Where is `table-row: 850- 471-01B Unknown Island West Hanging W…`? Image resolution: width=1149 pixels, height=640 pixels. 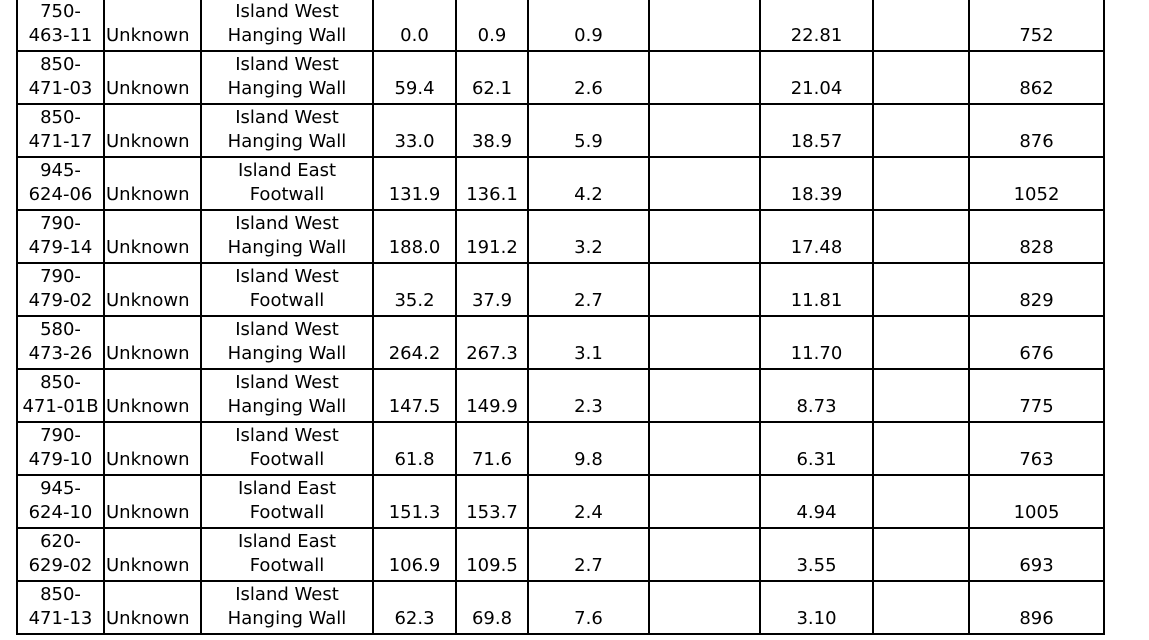
table-row: 850- 471-01B Unknown Island West Hanging W… is located at coordinates (560, 395).